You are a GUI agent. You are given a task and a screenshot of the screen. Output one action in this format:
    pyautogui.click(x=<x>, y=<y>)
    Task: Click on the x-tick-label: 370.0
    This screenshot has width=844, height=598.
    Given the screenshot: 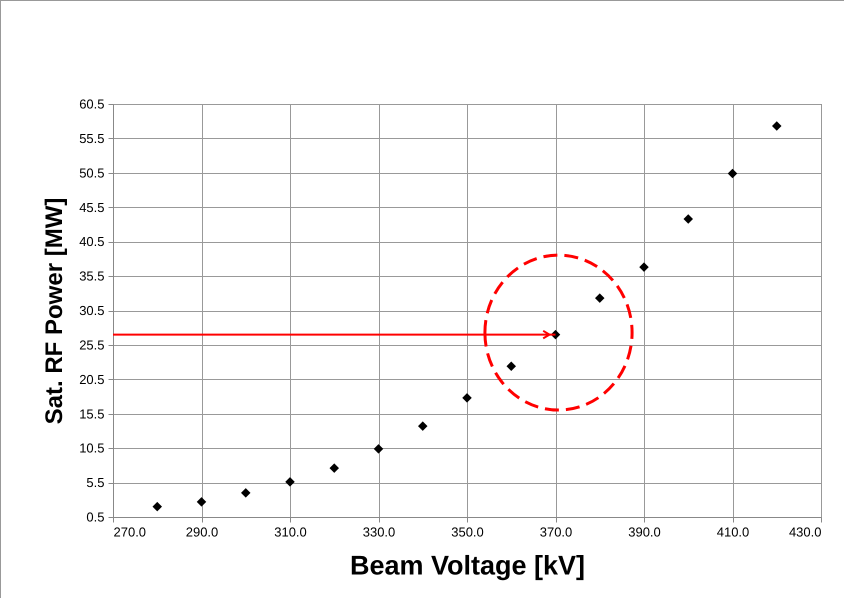 What is the action you would take?
    pyautogui.click(x=556, y=532)
    